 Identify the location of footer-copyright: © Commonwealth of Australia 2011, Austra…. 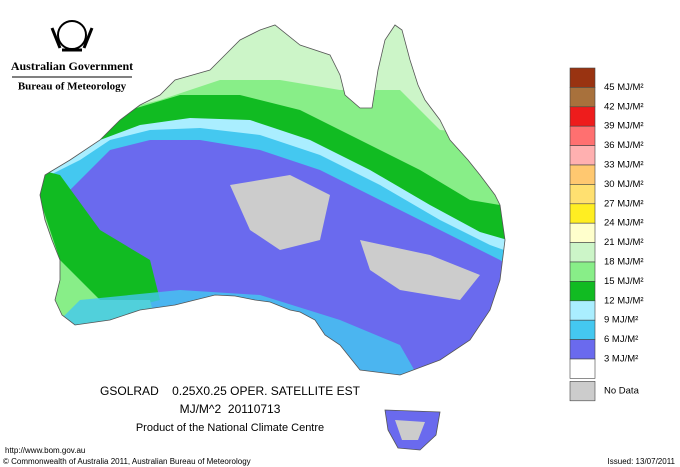
(127, 461).